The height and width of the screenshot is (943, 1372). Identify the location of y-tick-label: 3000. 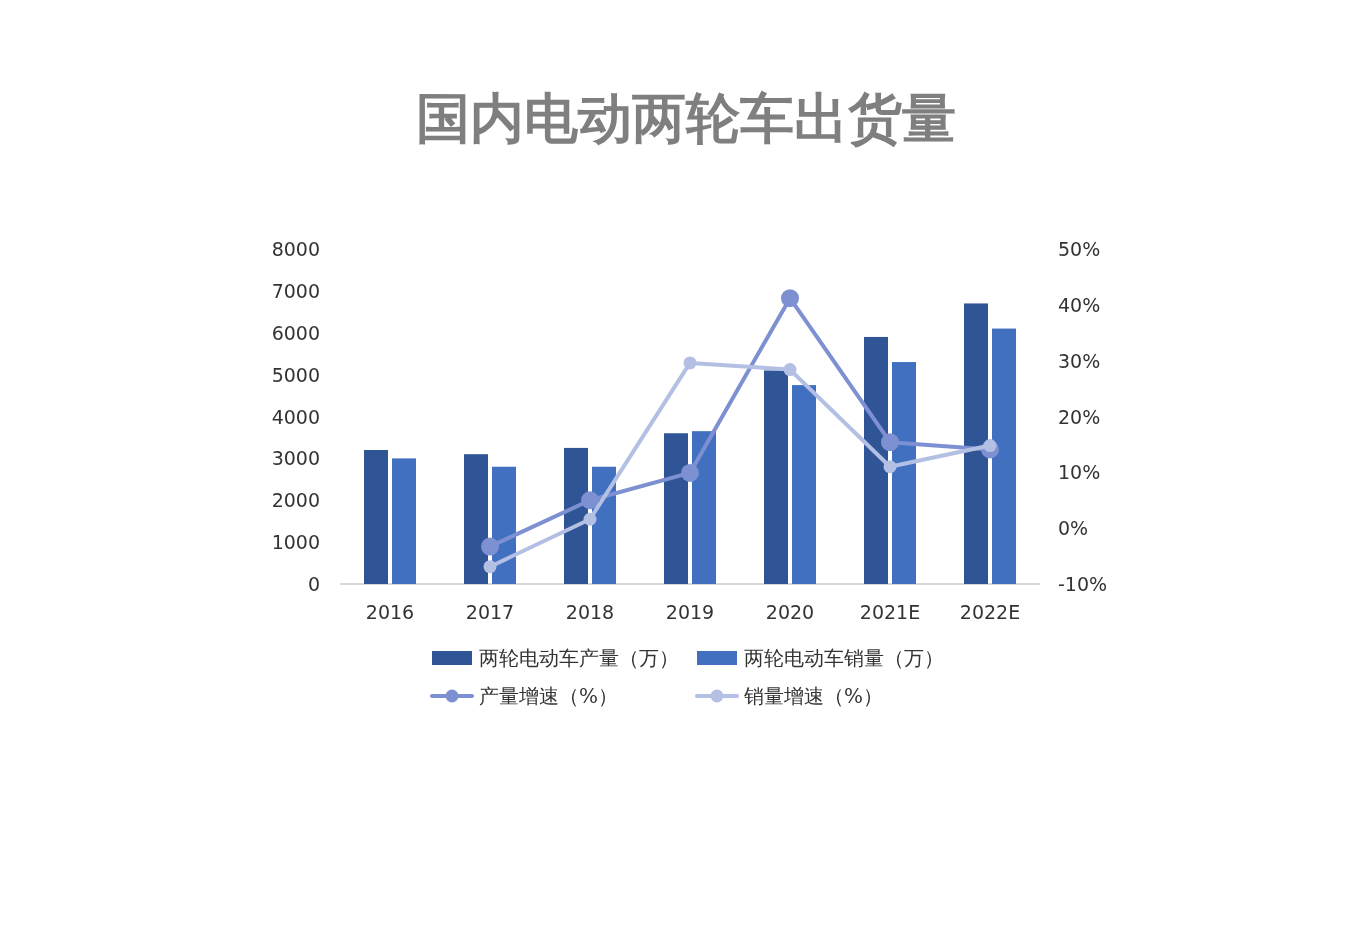
(295, 458).